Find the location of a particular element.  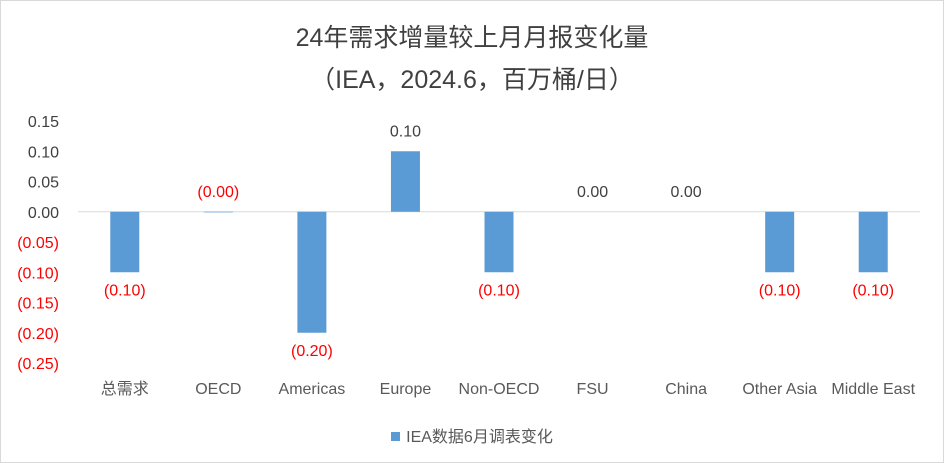

x-tick-label: Americas is located at coordinates (312, 389).